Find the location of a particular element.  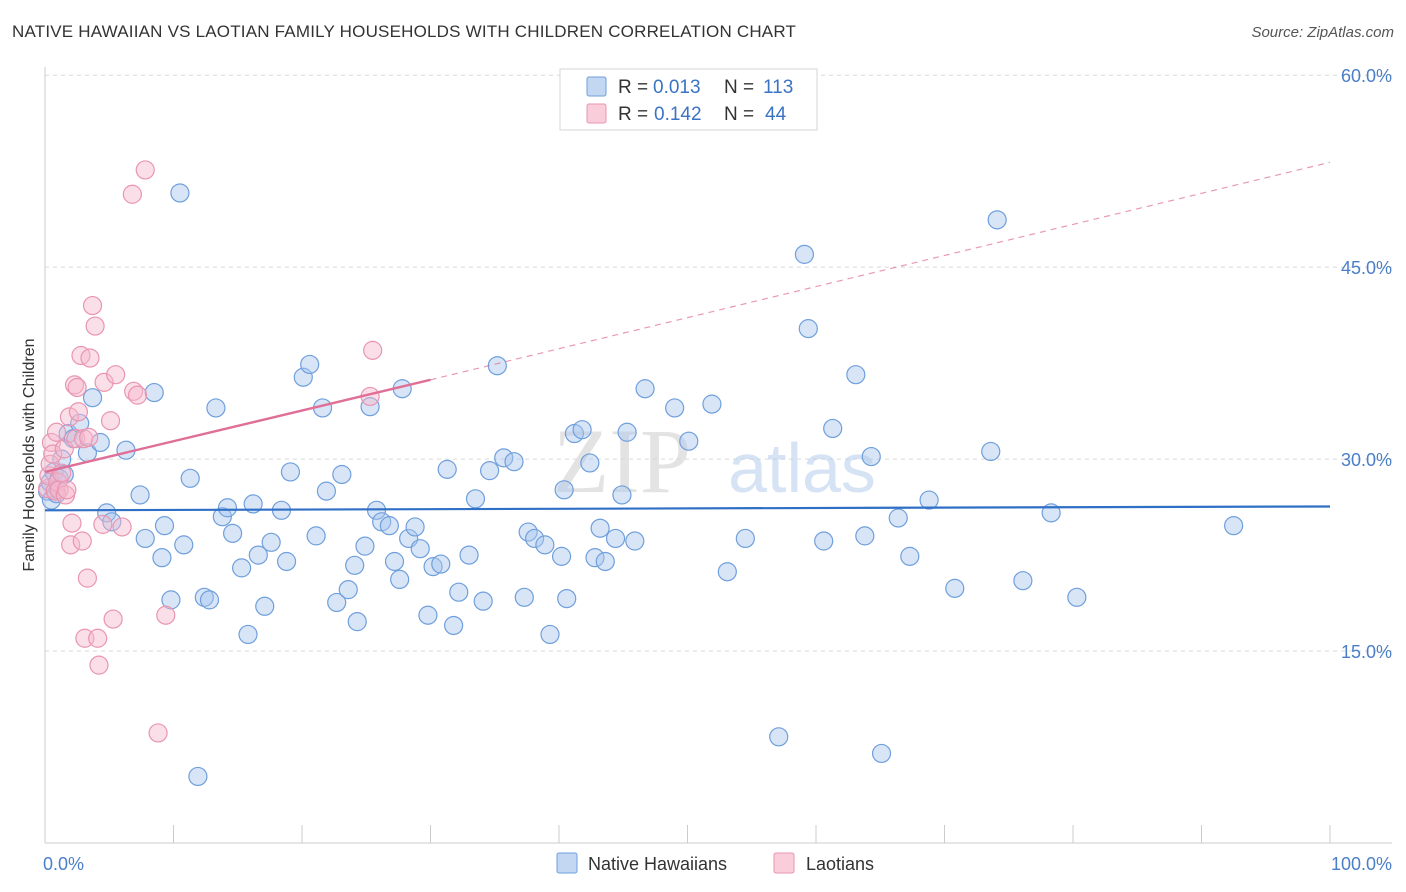

watermark: ZIP atlas is located at coordinates (714, 461).